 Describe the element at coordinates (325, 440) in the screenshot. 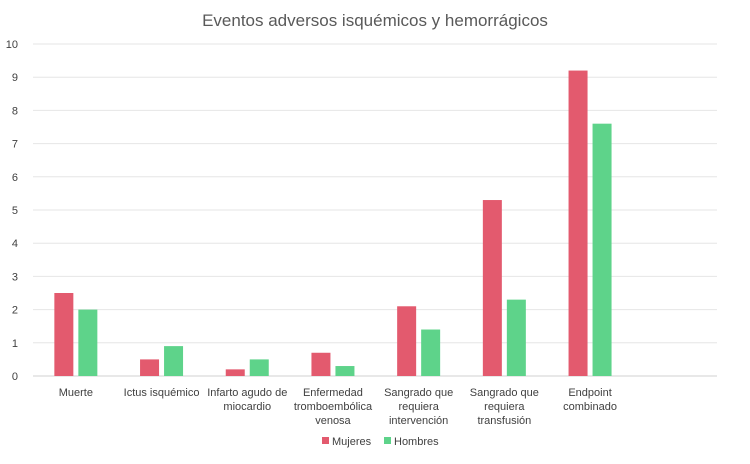

I see `legend-swatch-mujeres` at that location.